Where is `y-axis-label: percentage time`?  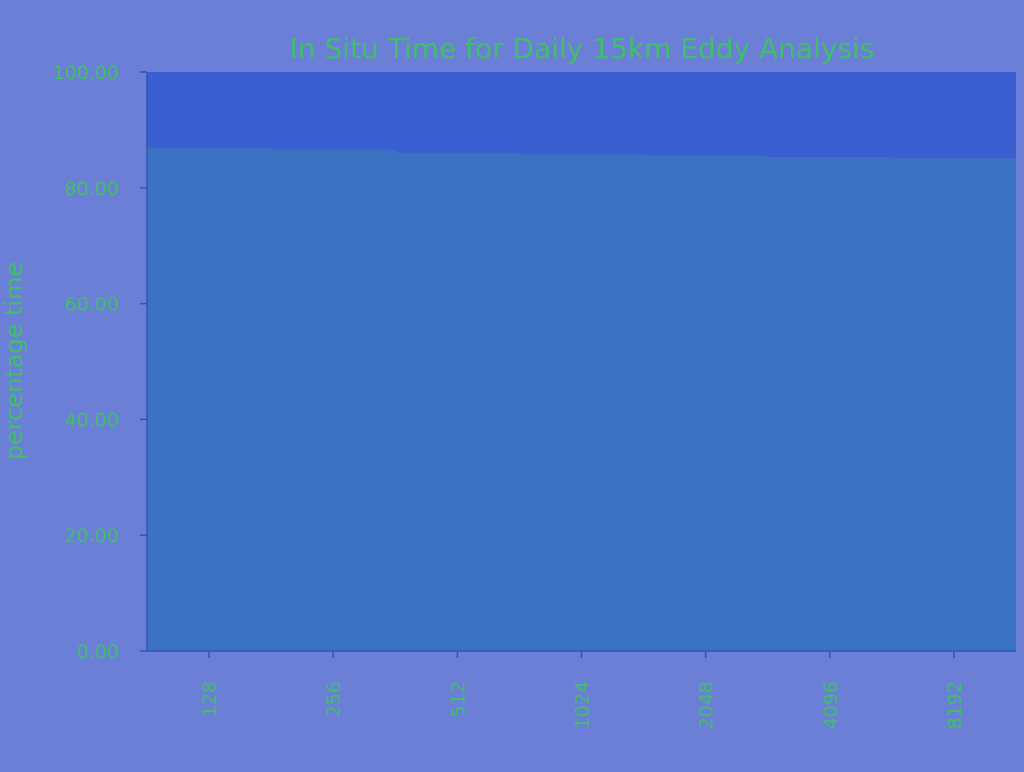
y-axis-label: percentage time is located at coordinates (14, 361).